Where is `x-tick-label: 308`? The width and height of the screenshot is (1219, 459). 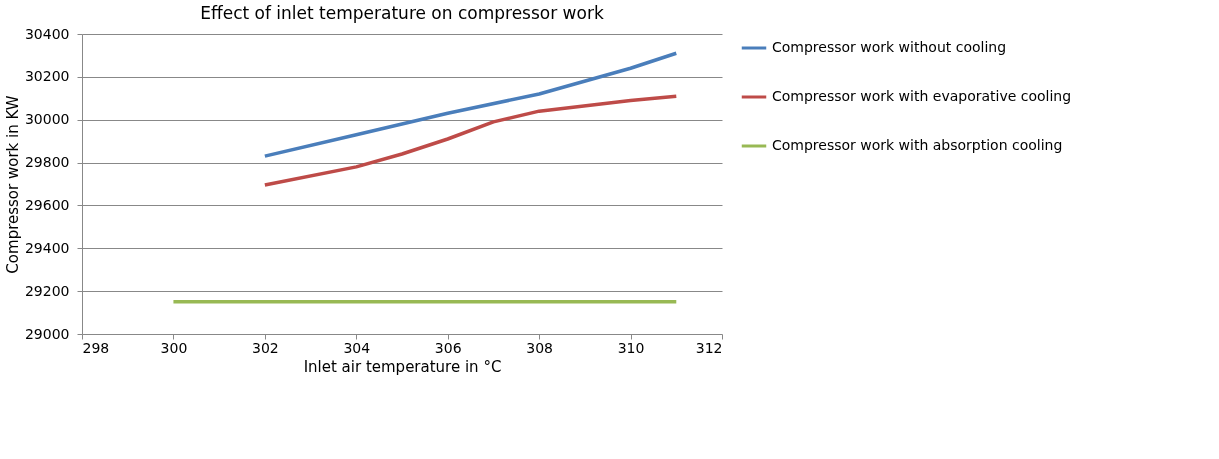 x-tick-label: 308 is located at coordinates (540, 347).